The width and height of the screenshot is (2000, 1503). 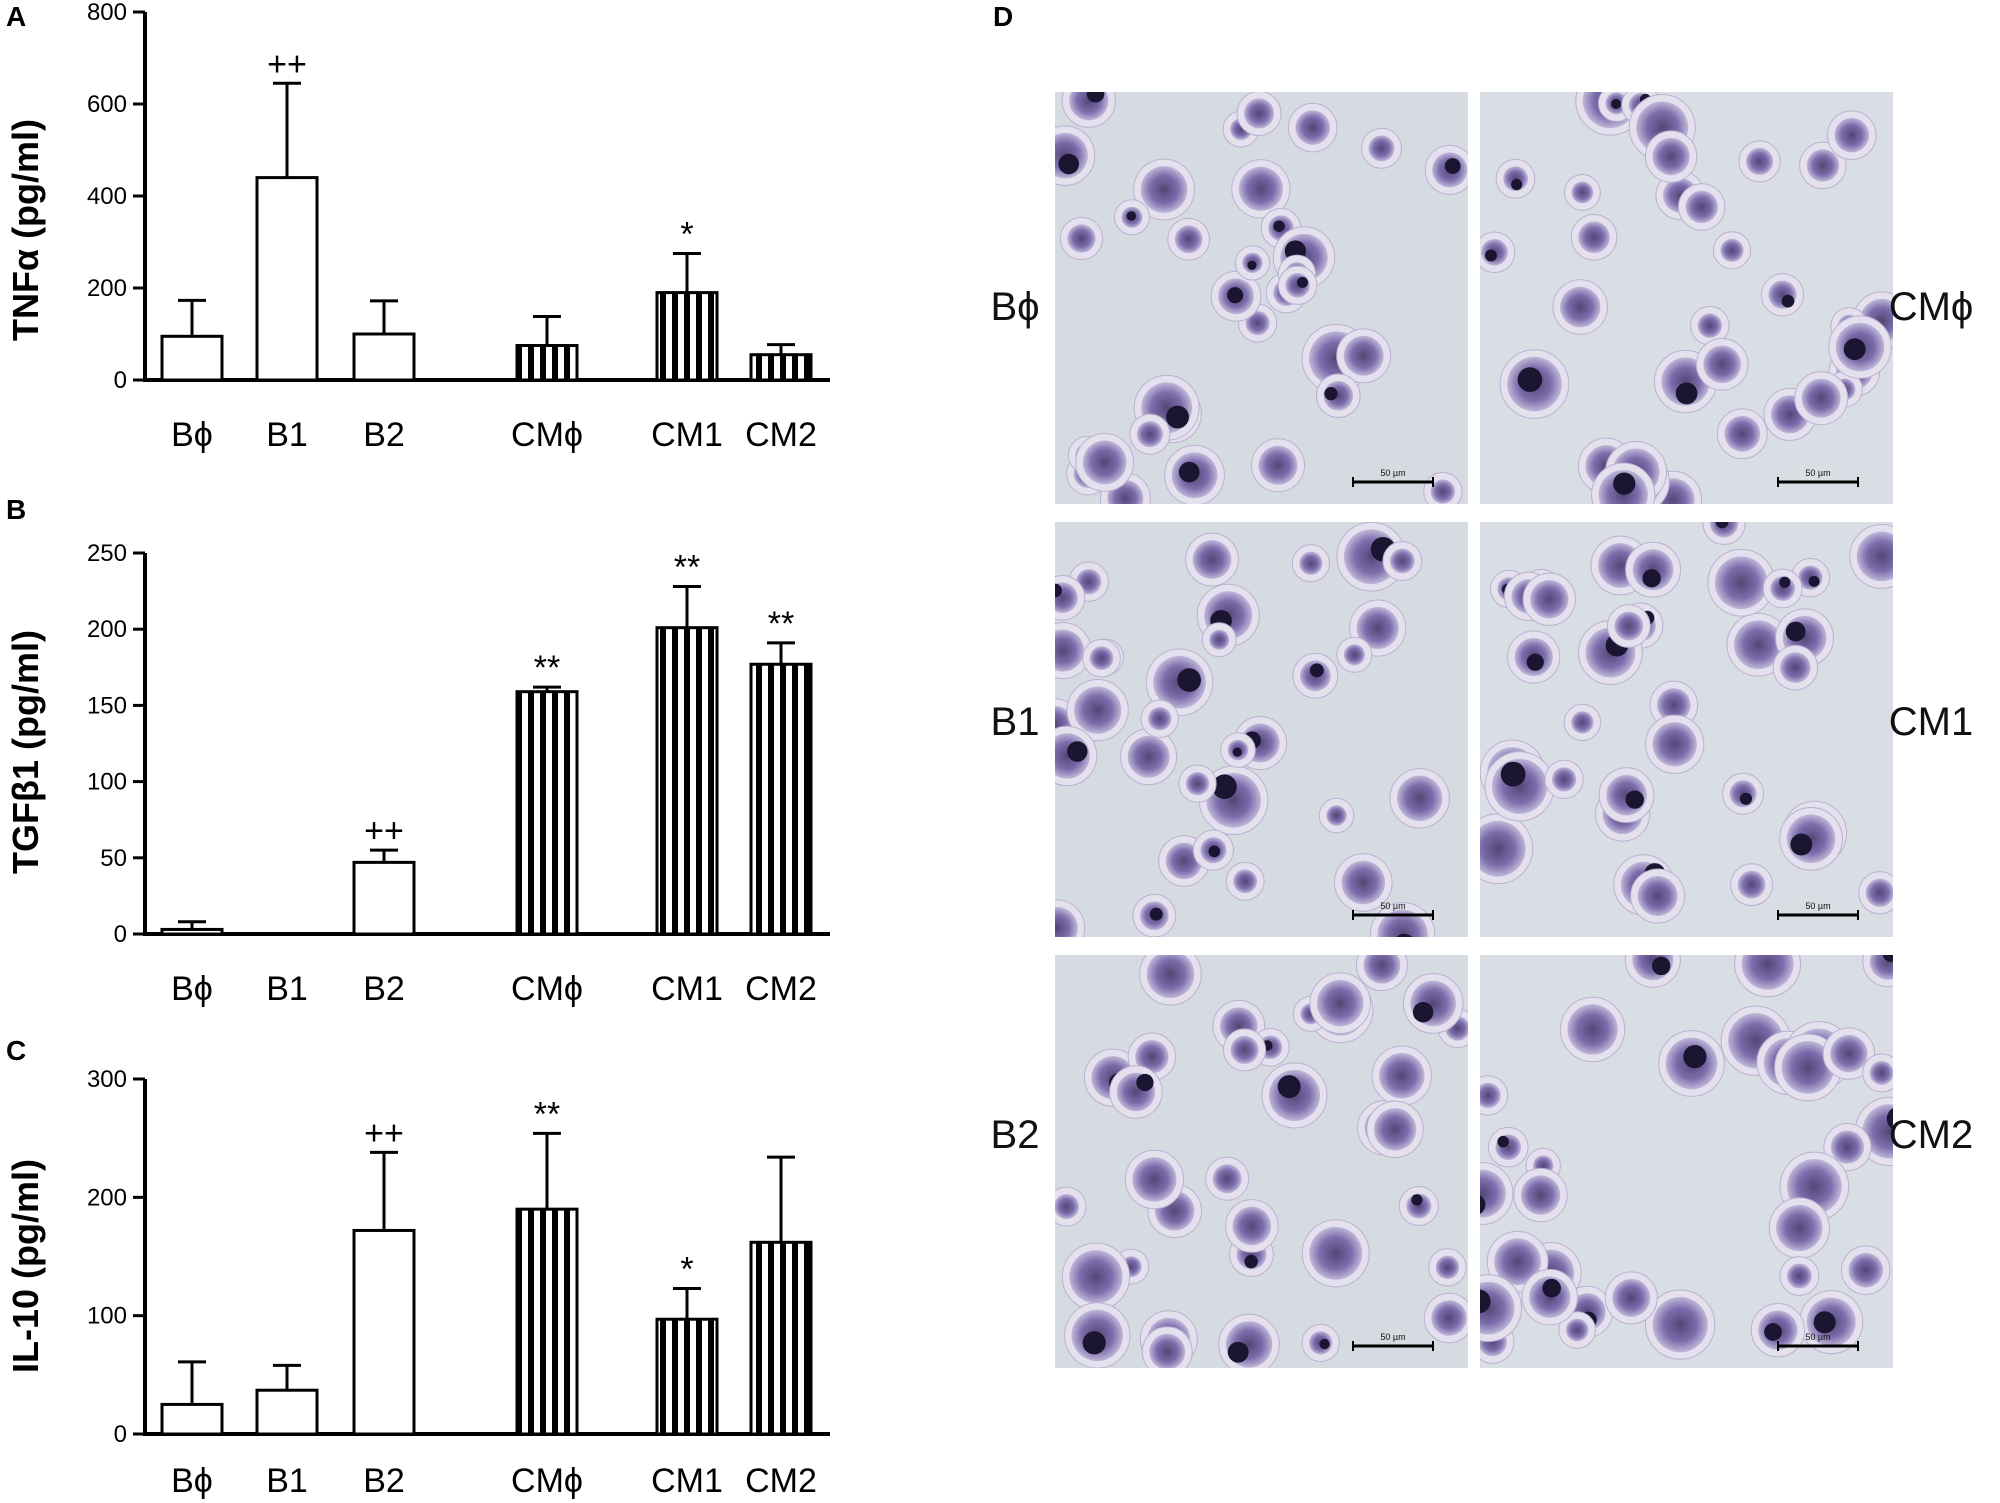 What do you see at coordinates (1261, 1161) in the screenshot?
I see `micrograph-b2: 50 µm` at bounding box center [1261, 1161].